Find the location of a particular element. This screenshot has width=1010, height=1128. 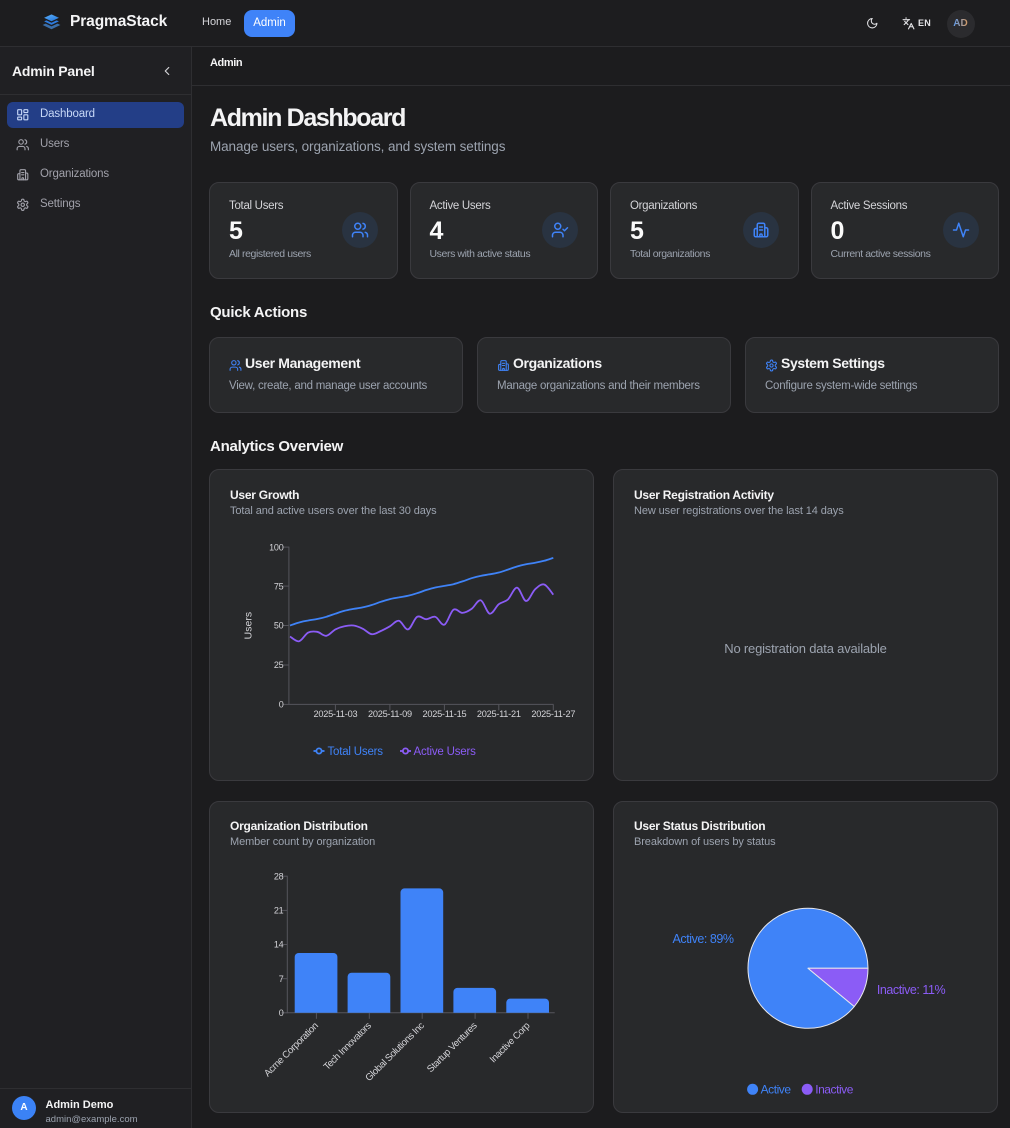

svg-text: 2025-11-27 is located at coordinates (553, 715).